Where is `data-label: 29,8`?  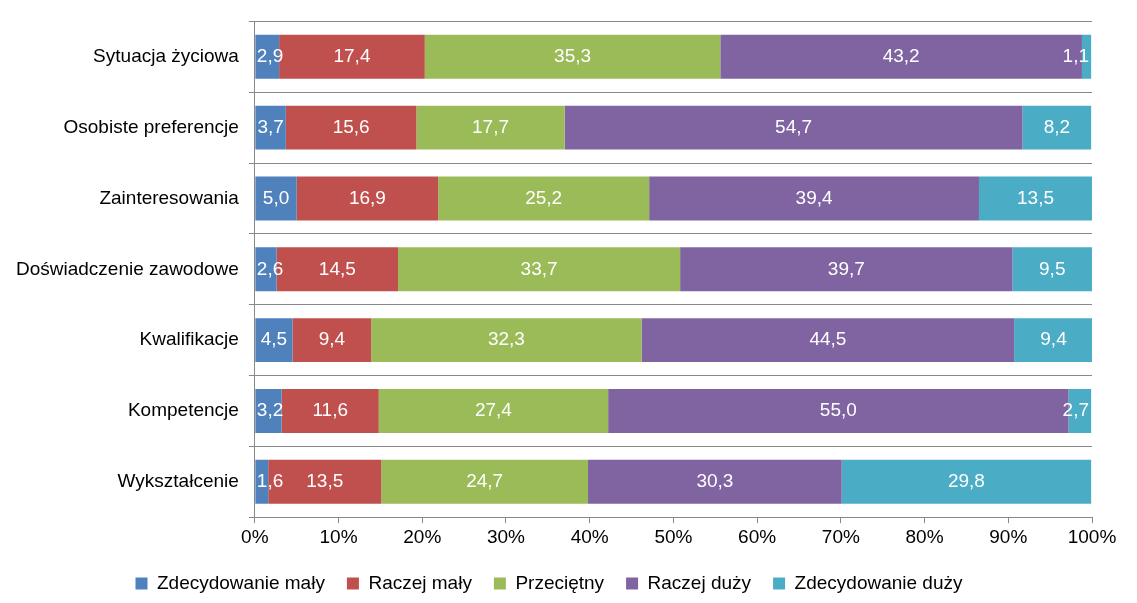 data-label: 29,8 is located at coordinates (966, 481).